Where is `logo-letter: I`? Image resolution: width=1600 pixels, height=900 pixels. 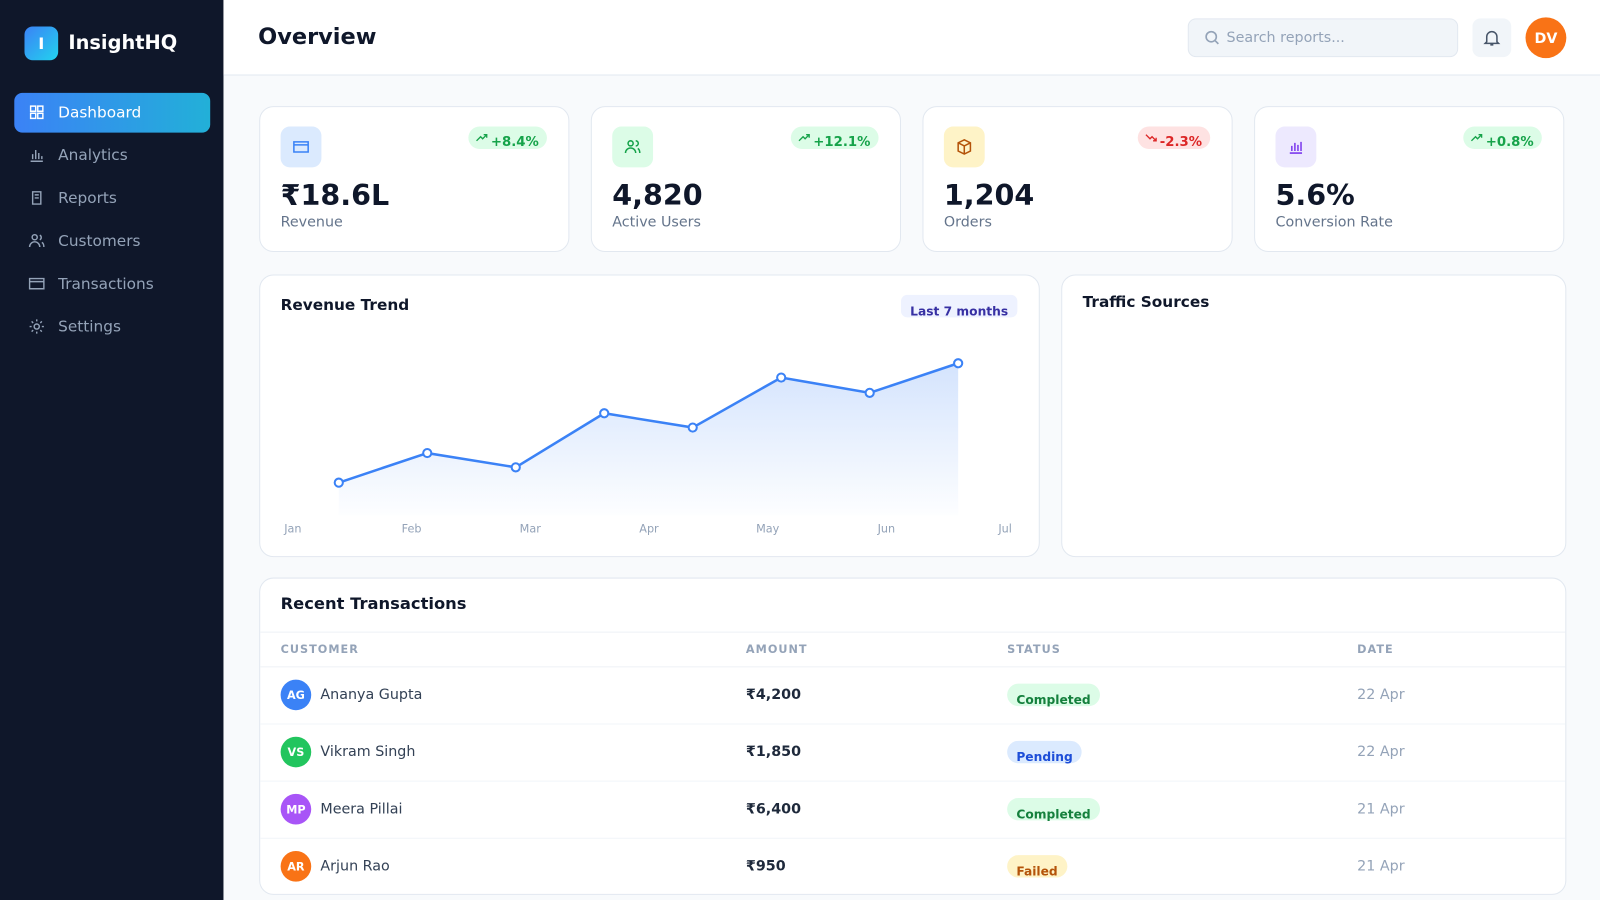
logo-letter: I is located at coordinates (41, 43).